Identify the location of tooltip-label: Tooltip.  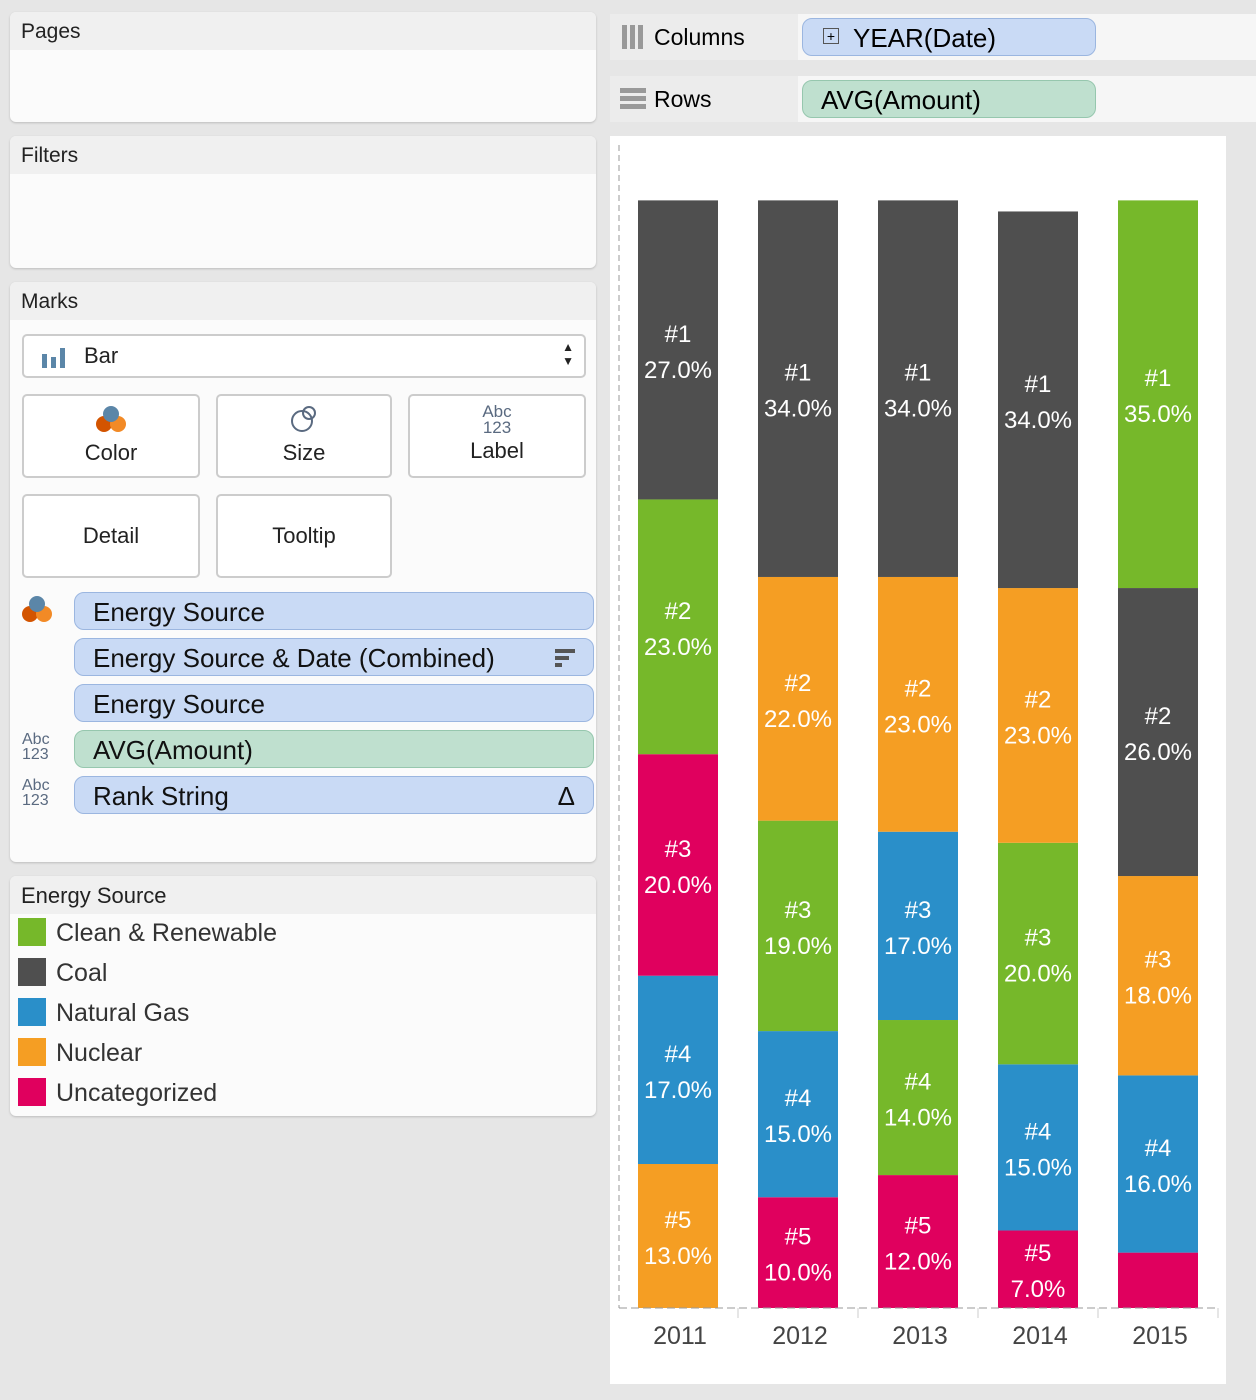
(304, 535).